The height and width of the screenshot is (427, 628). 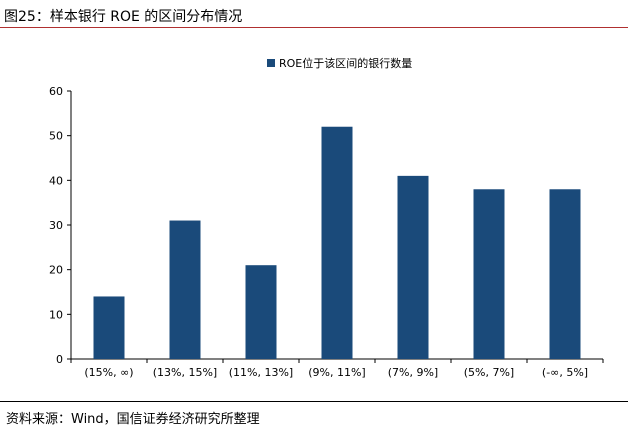 I want to click on y-tick-label: 30, so click(x=56, y=225).